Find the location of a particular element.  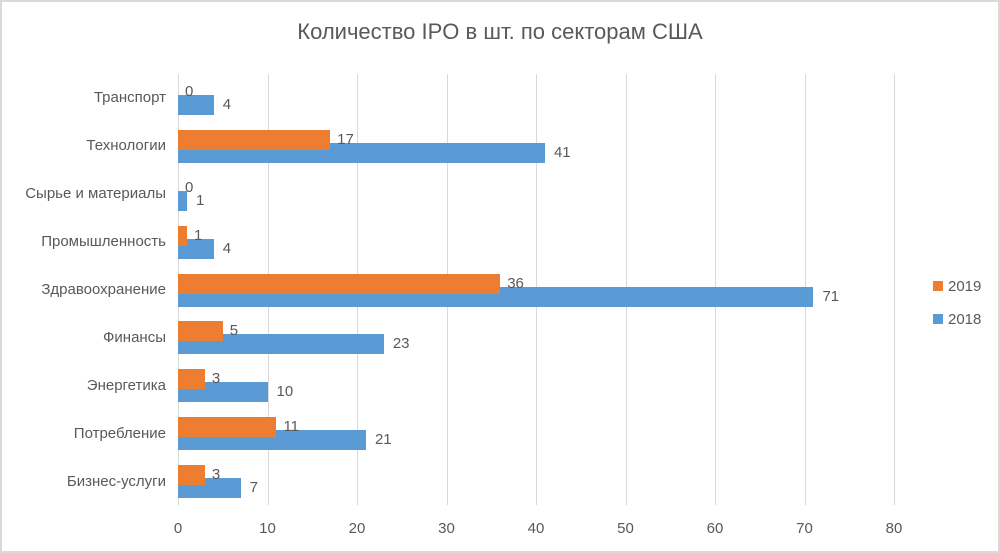

x-tick-label: 50 is located at coordinates (625, 528).